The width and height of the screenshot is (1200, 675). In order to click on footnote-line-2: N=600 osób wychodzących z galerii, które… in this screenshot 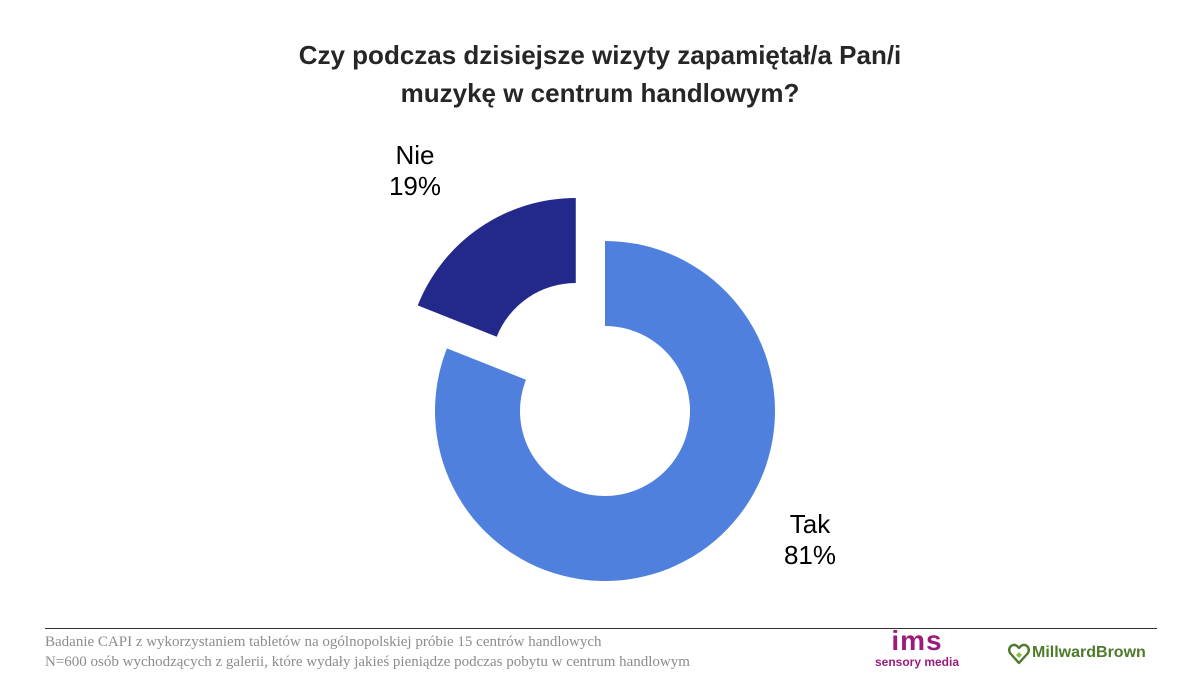, I will do `click(367, 662)`.